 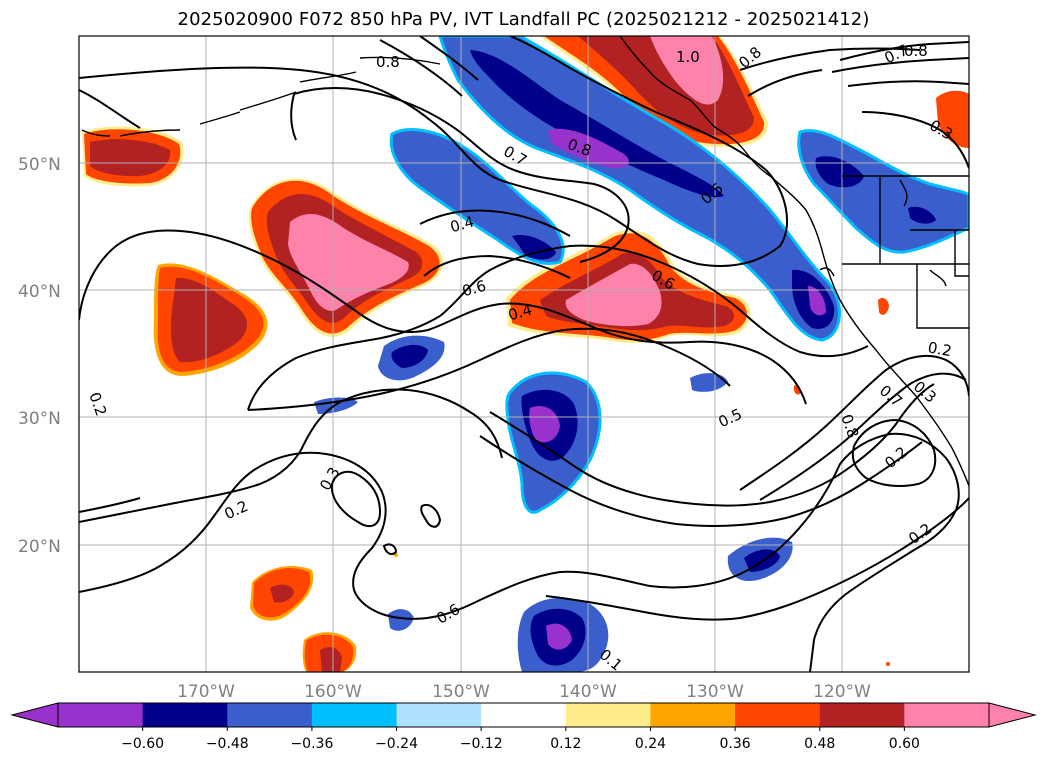 What do you see at coordinates (39, 165) in the screenshot?
I see `lat-label: 50°N` at bounding box center [39, 165].